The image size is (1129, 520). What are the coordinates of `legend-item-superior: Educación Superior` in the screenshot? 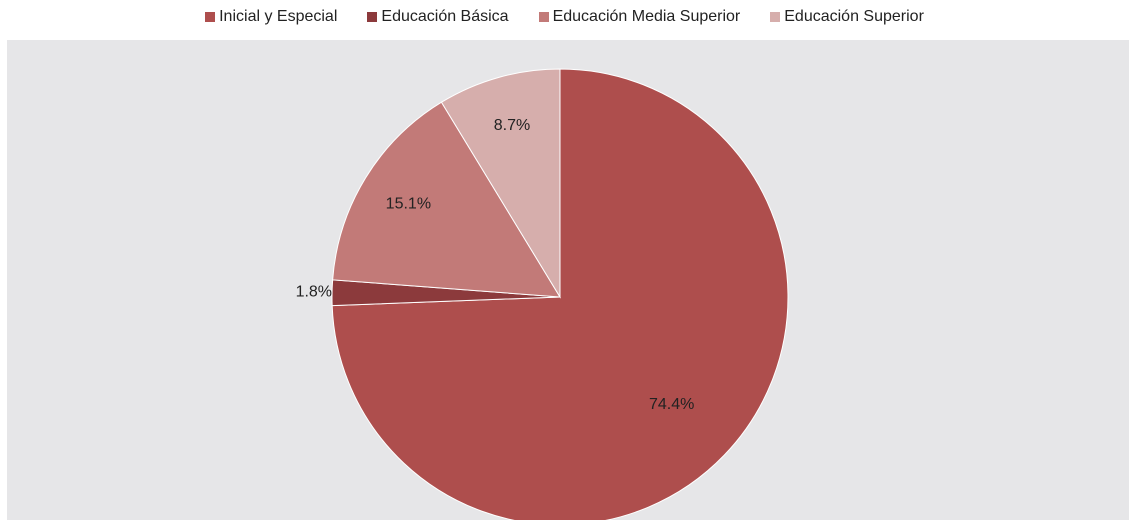 It's located at (847, 17).